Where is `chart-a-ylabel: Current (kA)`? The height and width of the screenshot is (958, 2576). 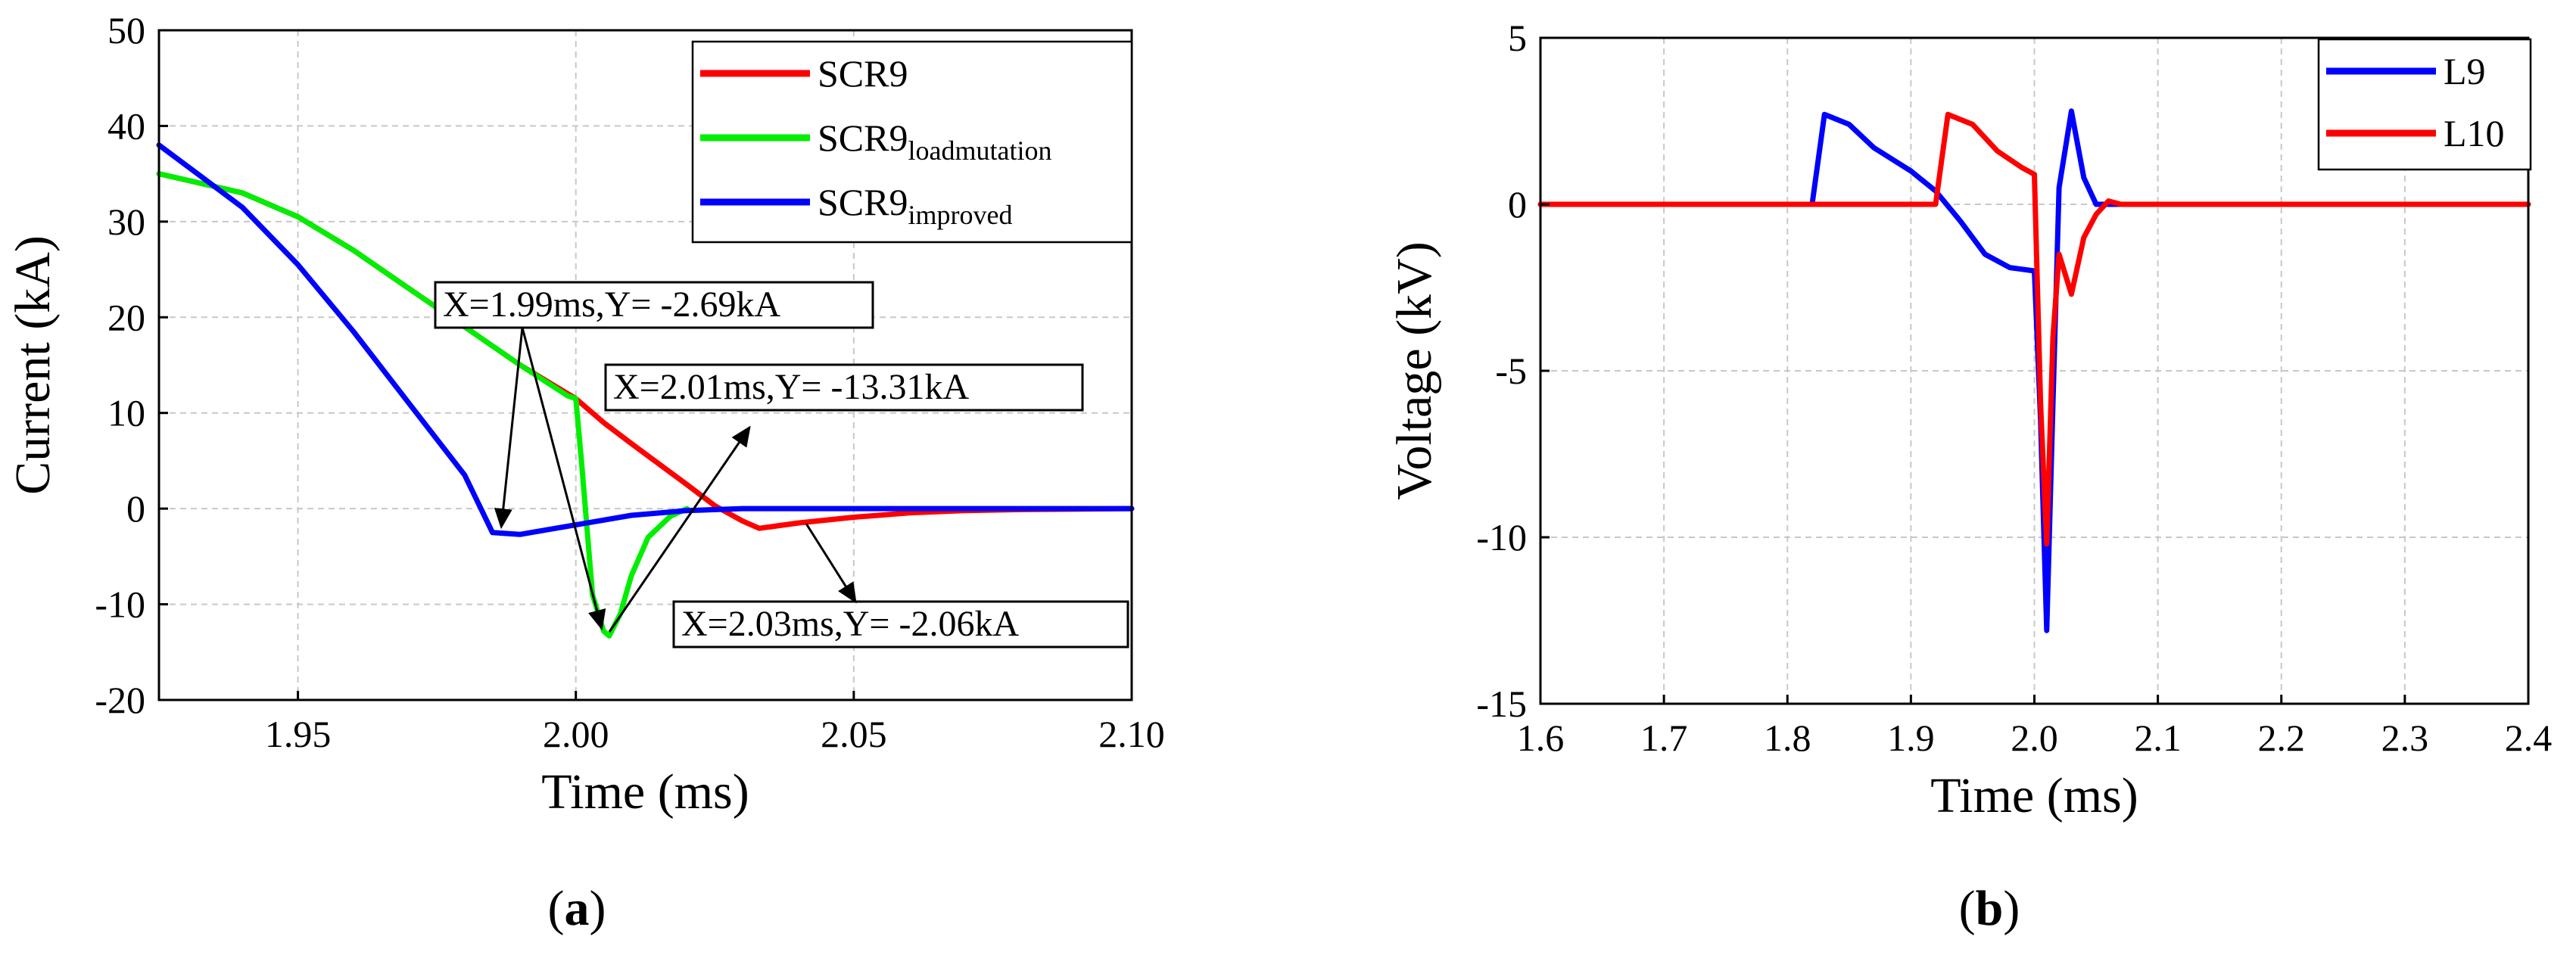
chart-a-ylabel: Current (kA) is located at coordinates (33, 365).